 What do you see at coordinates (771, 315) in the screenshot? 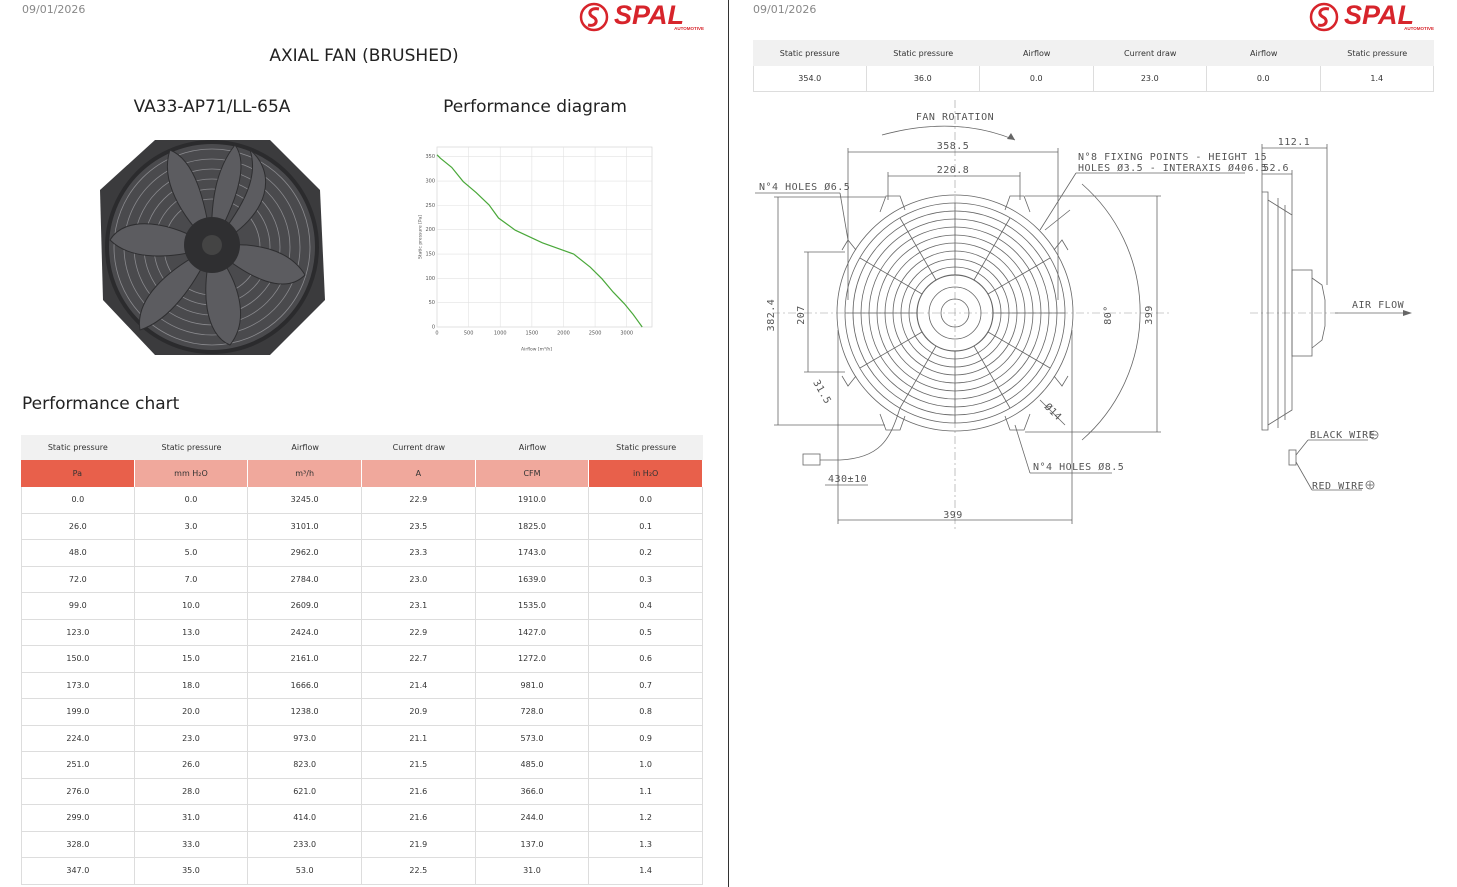
I see `dimension: 382.4` at bounding box center [771, 315].